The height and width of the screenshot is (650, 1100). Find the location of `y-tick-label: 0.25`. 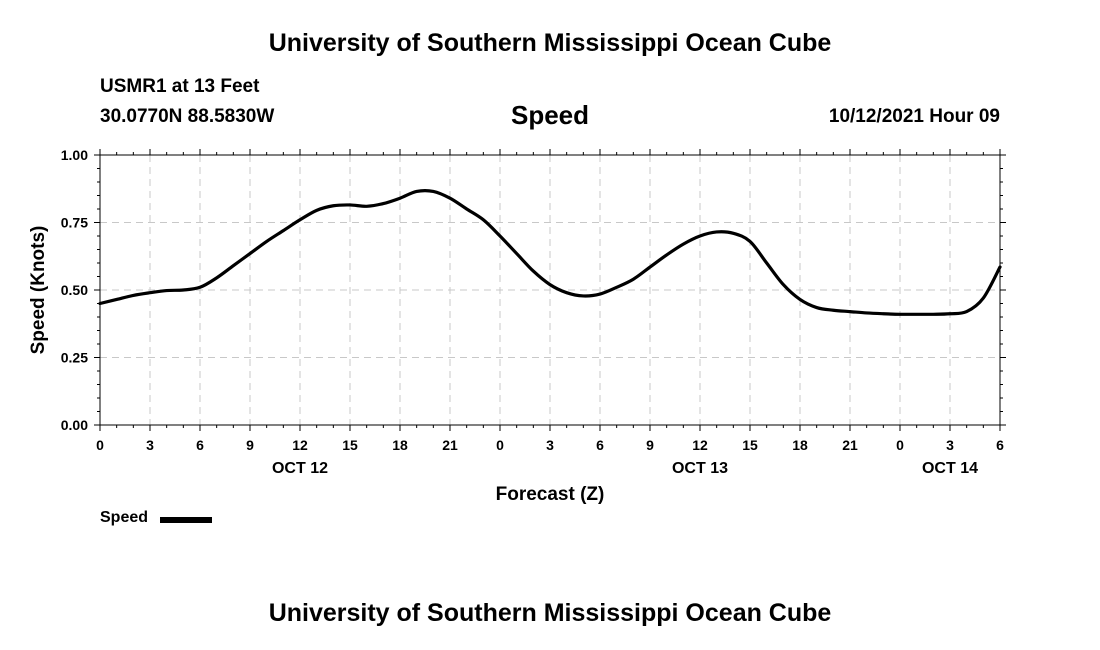

y-tick-label: 0.25 is located at coordinates (74, 358).